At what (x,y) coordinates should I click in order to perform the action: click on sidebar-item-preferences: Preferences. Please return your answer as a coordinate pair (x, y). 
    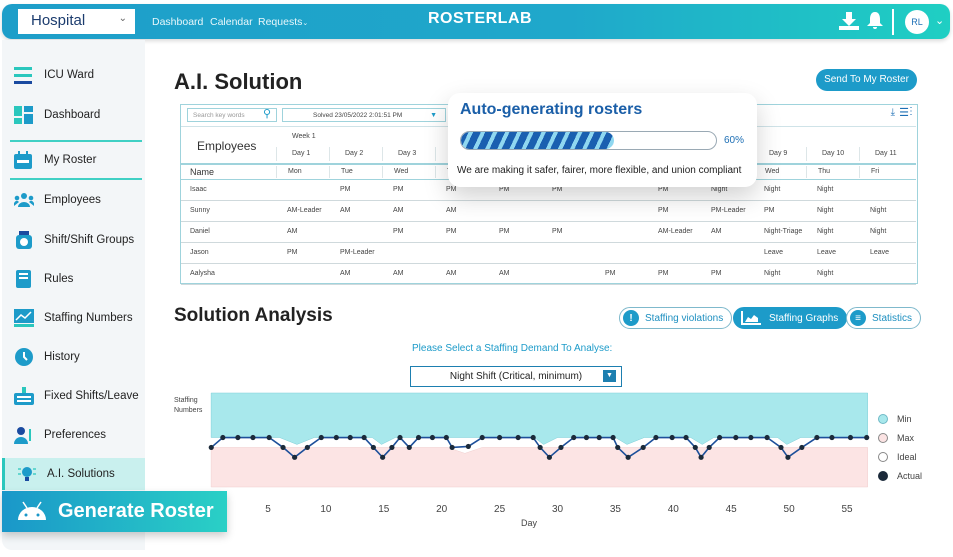
    Looking at the image, I should click on (73, 435).